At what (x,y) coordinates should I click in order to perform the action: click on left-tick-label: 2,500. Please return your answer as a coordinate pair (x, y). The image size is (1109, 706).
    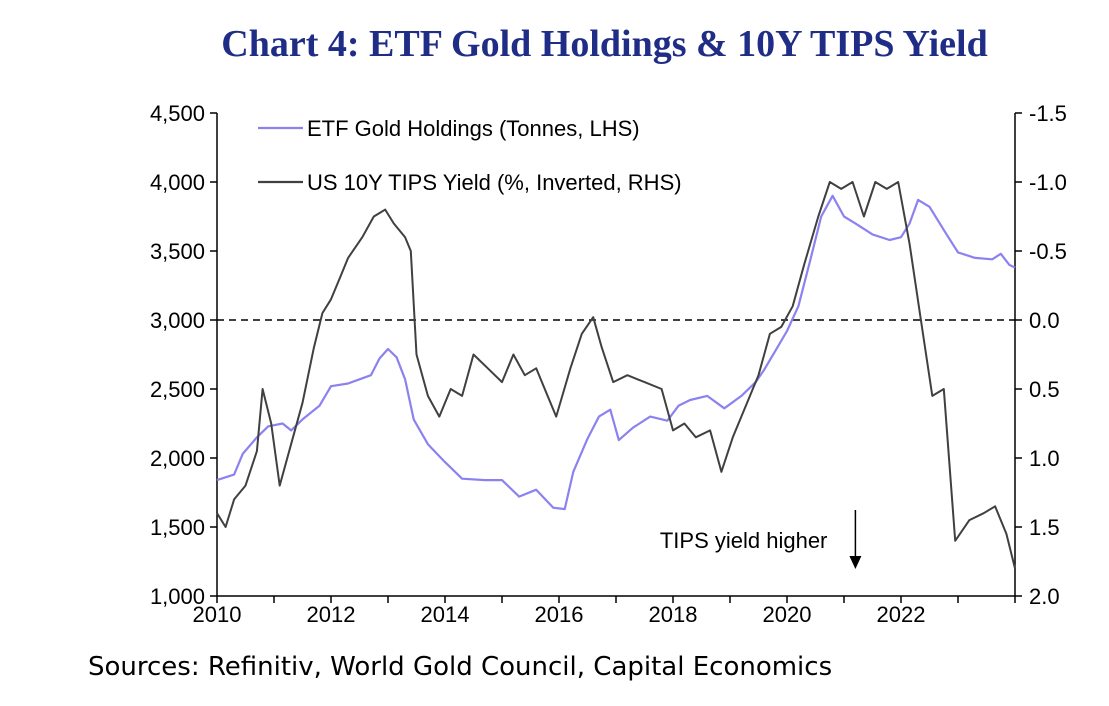
    Looking at the image, I should click on (177, 389).